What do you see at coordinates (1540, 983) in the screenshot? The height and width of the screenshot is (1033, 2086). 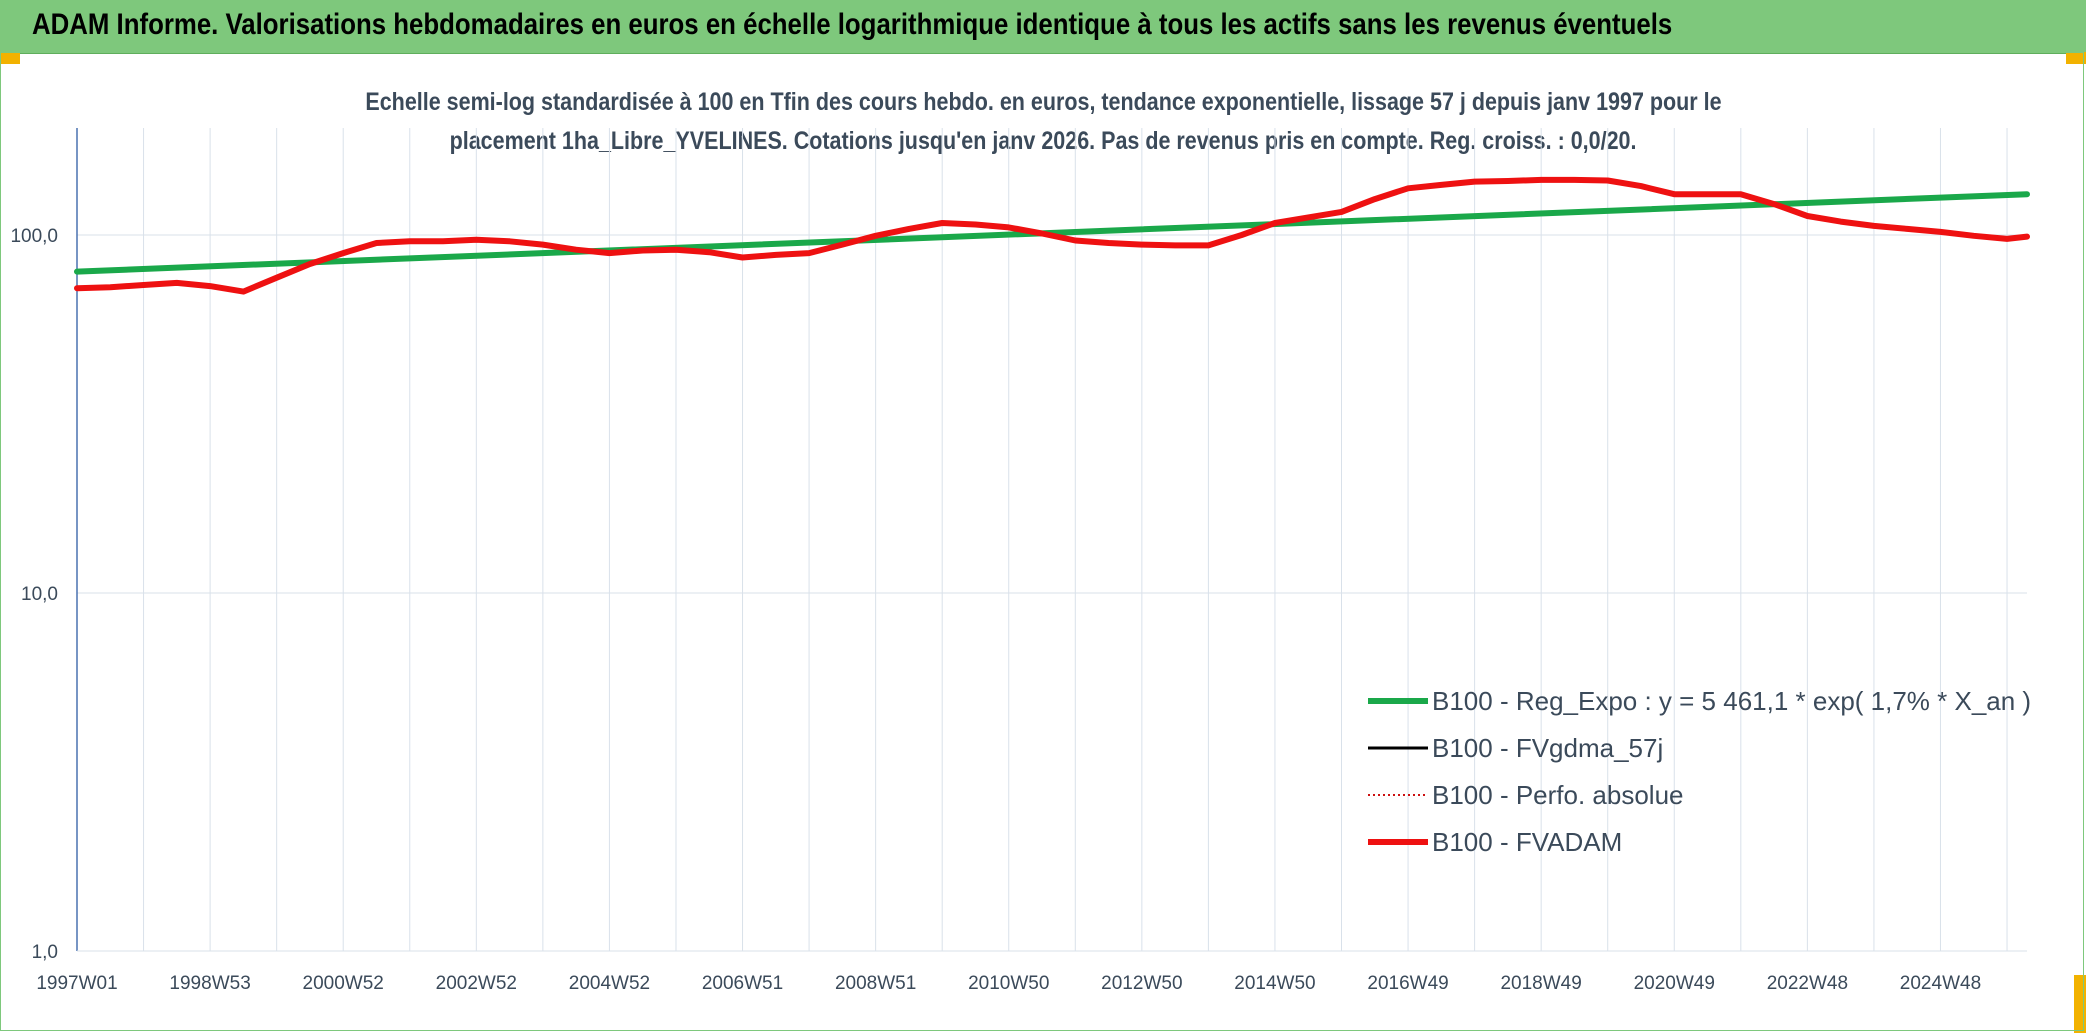 I see `x-tick-label: 2018W49` at bounding box center [1540, 983].